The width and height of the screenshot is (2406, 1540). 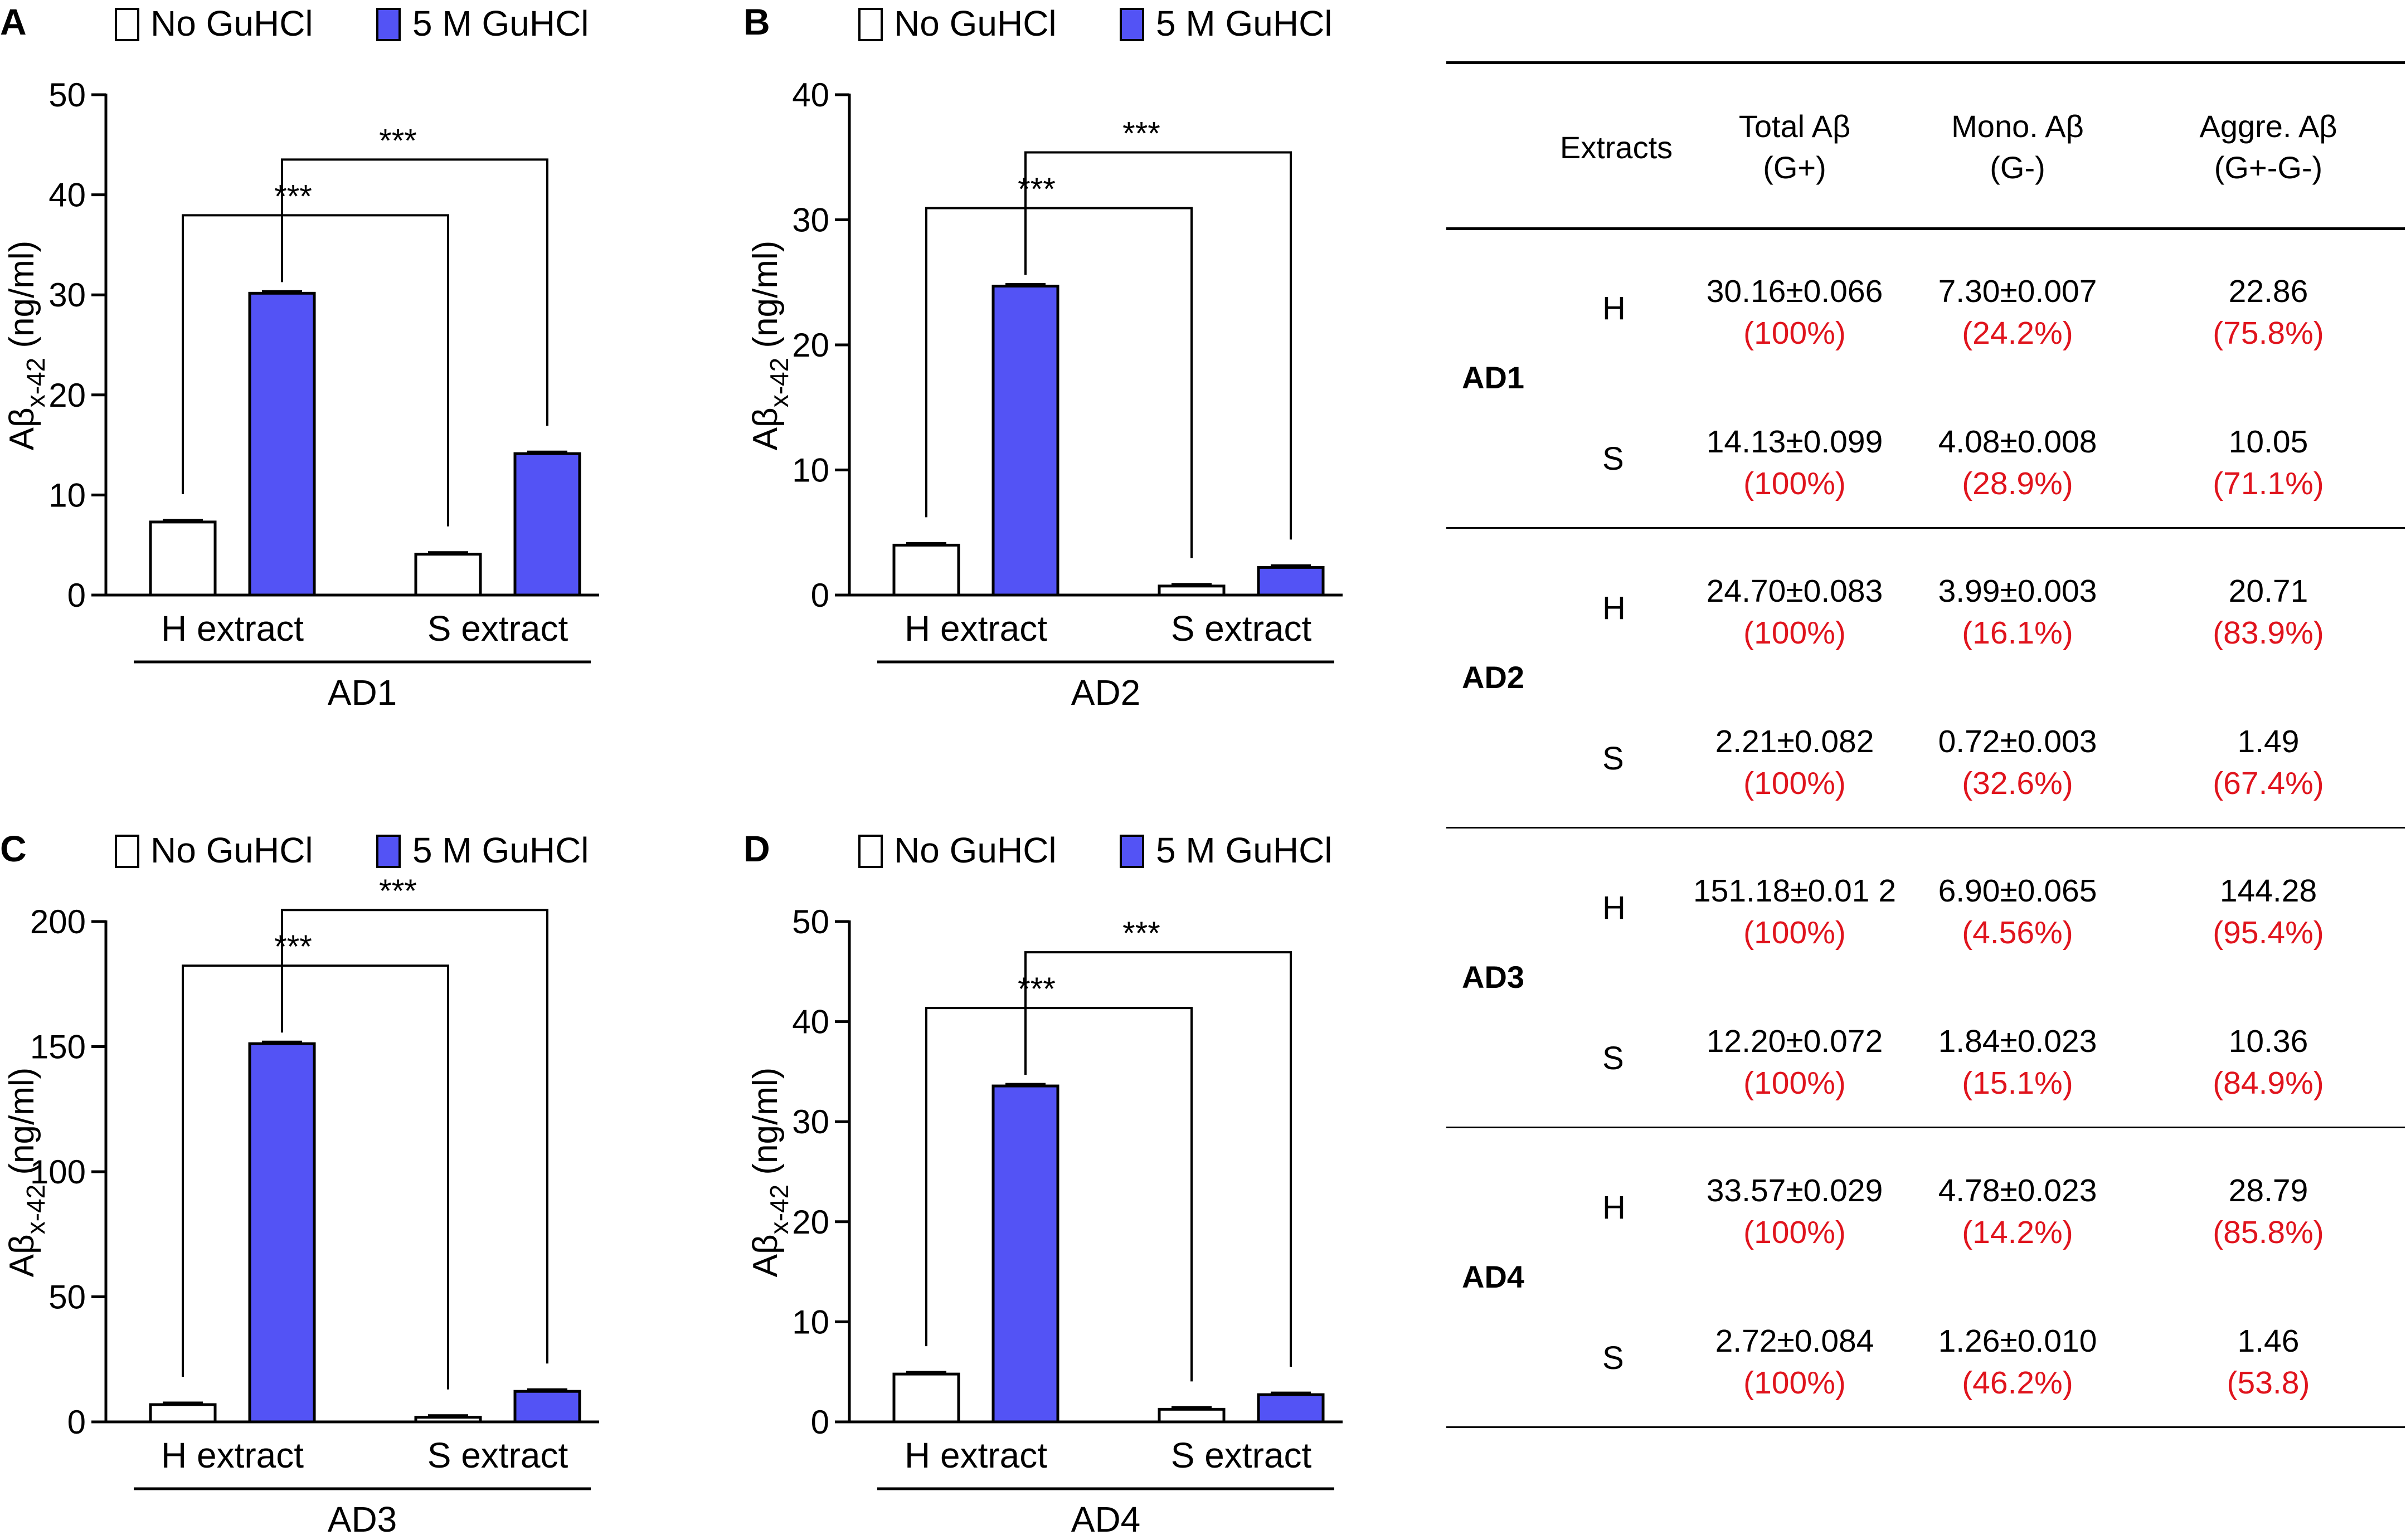 I want to click on cell-total: 2.72±0.084 (100%), so click(x=1795, y=1362).